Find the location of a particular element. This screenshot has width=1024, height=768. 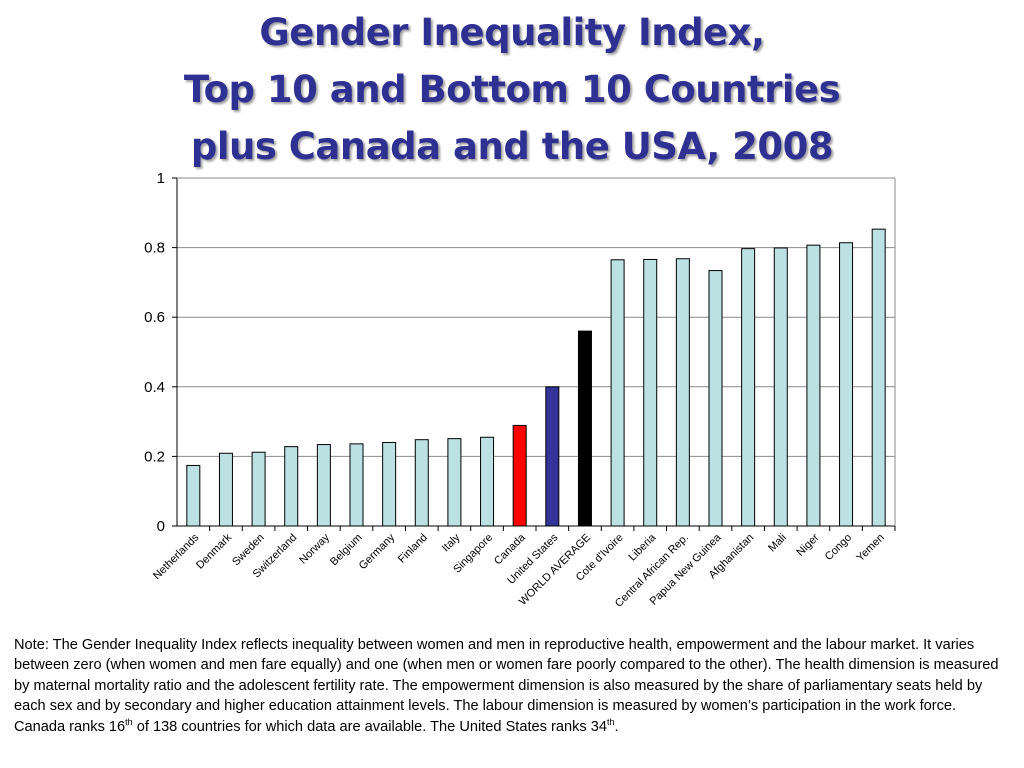

x-tick-label: Denmark is located at coordinates (214, 551).